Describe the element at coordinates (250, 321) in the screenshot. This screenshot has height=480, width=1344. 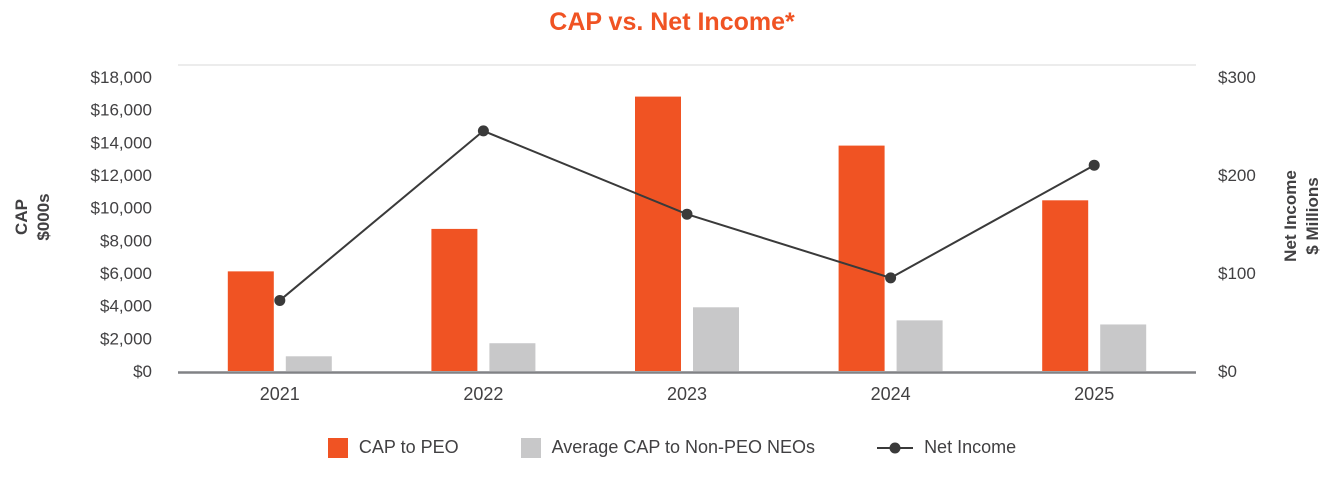
I see `bar-cap-to-peo-2021` at that location.